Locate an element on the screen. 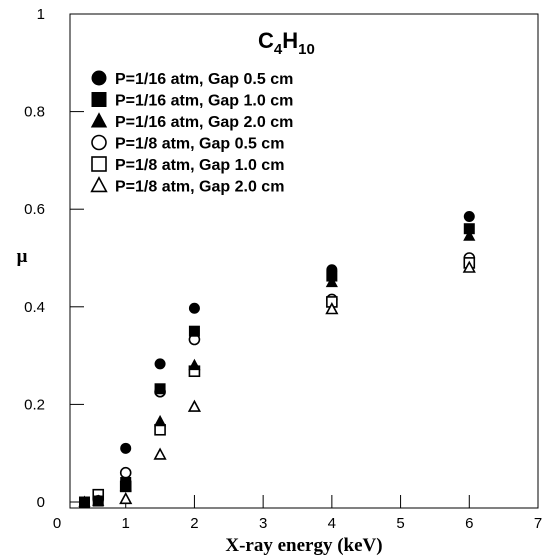  x-tick-label: 7 is located at coordinates (538, 523).